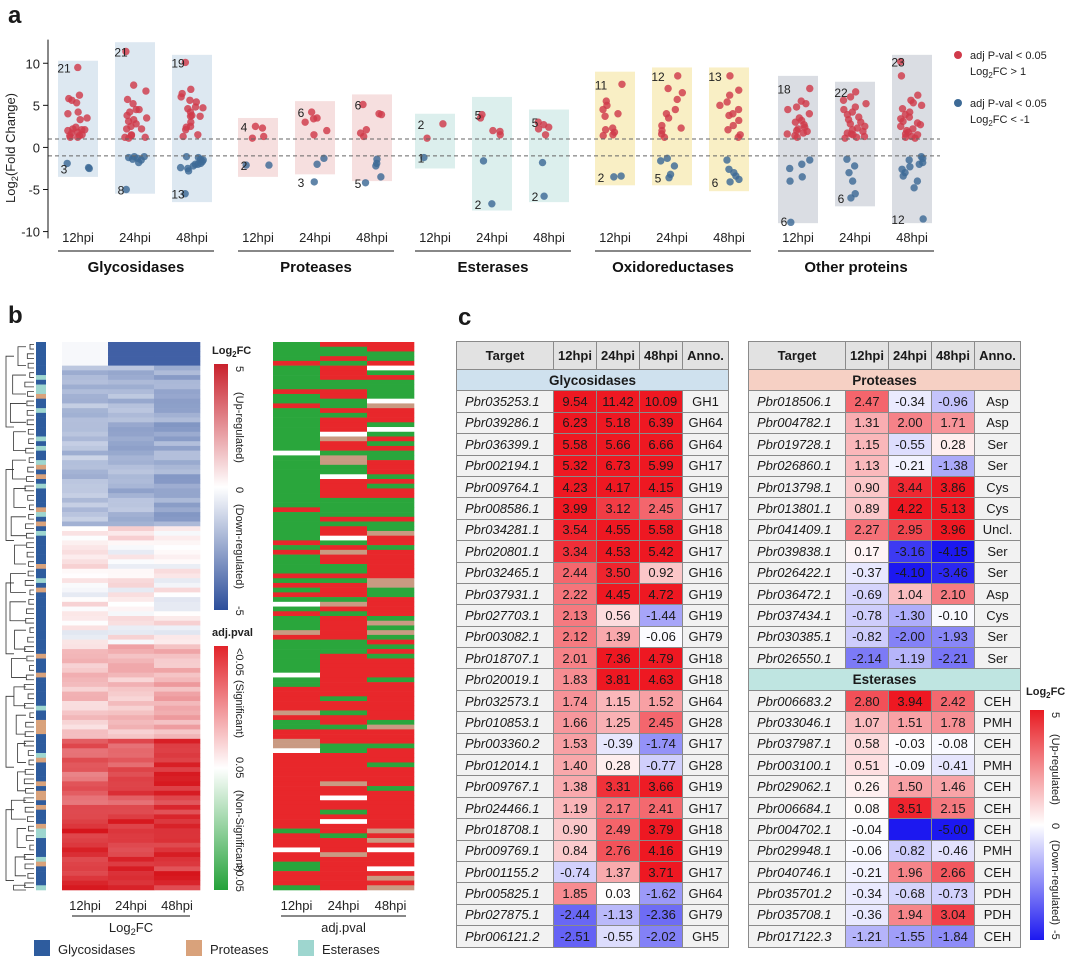 Image resolution: width=1080 pixels, height=961 pixels. I want to click on table-header-cell: Target, so click(797, 355).